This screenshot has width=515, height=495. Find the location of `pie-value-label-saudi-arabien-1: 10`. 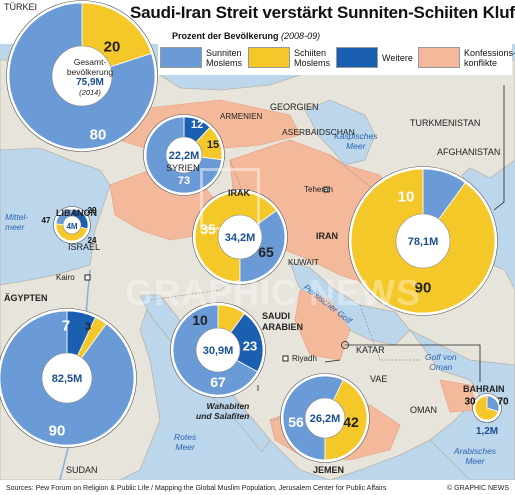

pie-value-label-saudi-arabien-1: 10 is located at coordinates (200, 320).